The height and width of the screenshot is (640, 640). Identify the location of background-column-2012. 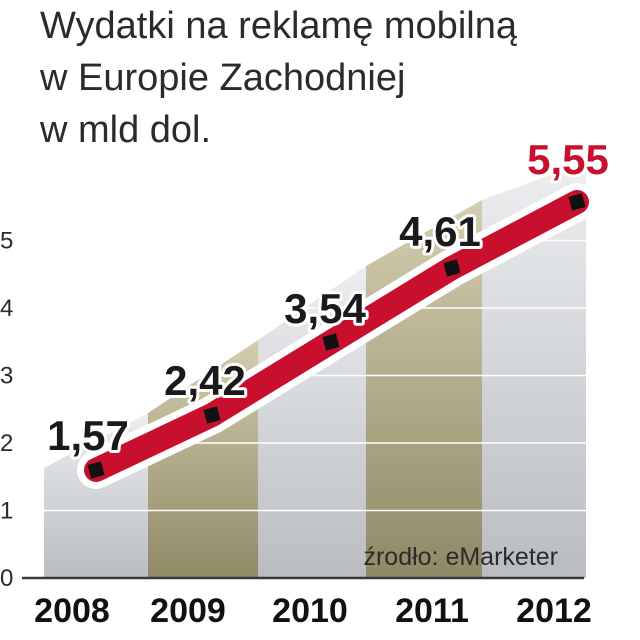
(534, 370).